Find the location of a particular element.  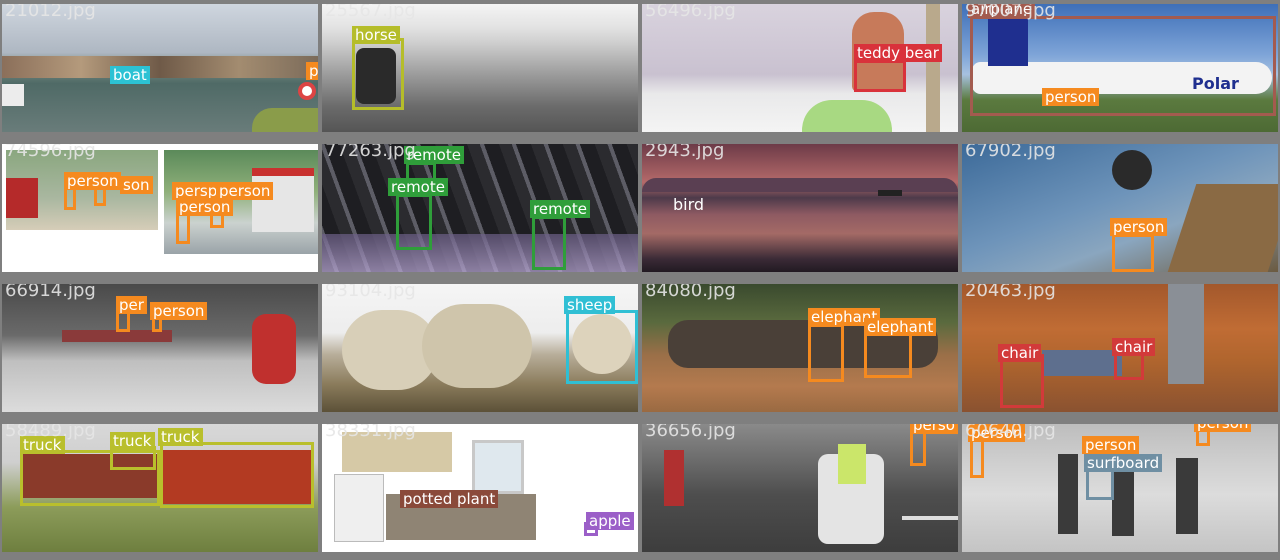

kitchen-cabinets is located at coordinates (397, 452).